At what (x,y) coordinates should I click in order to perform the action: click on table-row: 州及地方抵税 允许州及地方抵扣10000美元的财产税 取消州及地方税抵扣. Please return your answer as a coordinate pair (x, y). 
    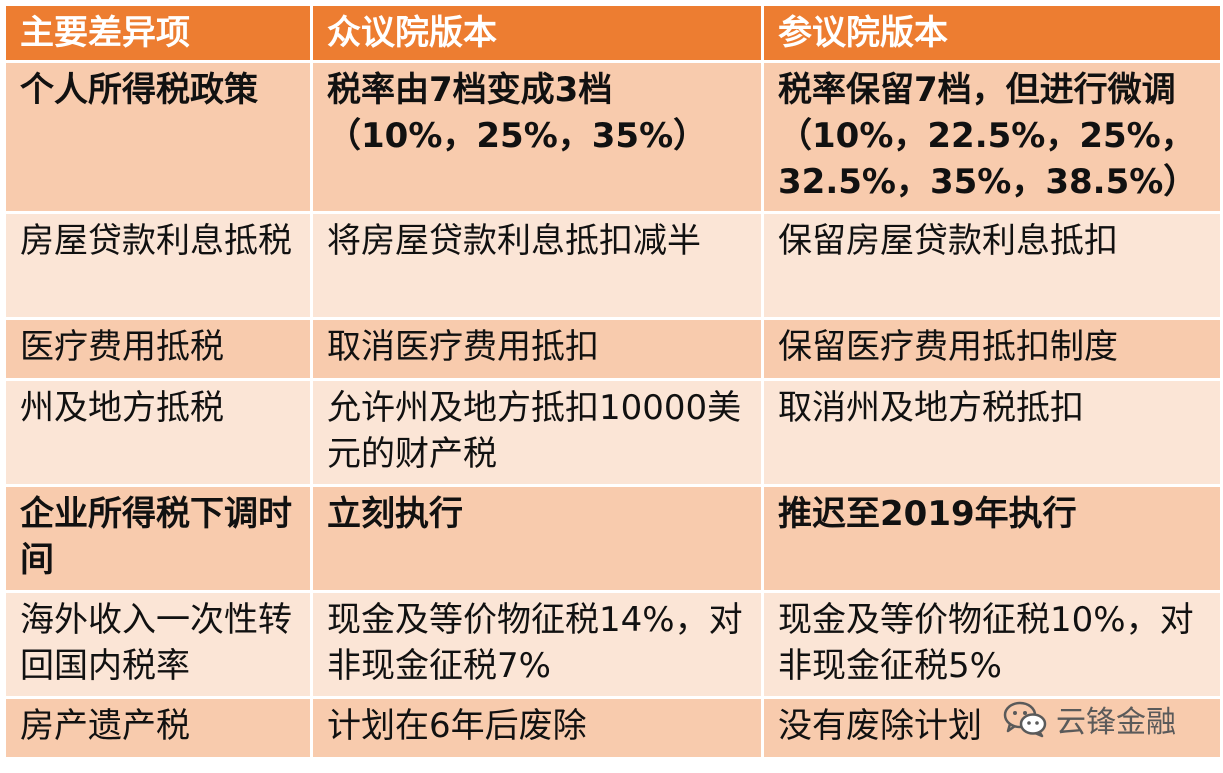
    Looking at the image, I should click on (613, 432).